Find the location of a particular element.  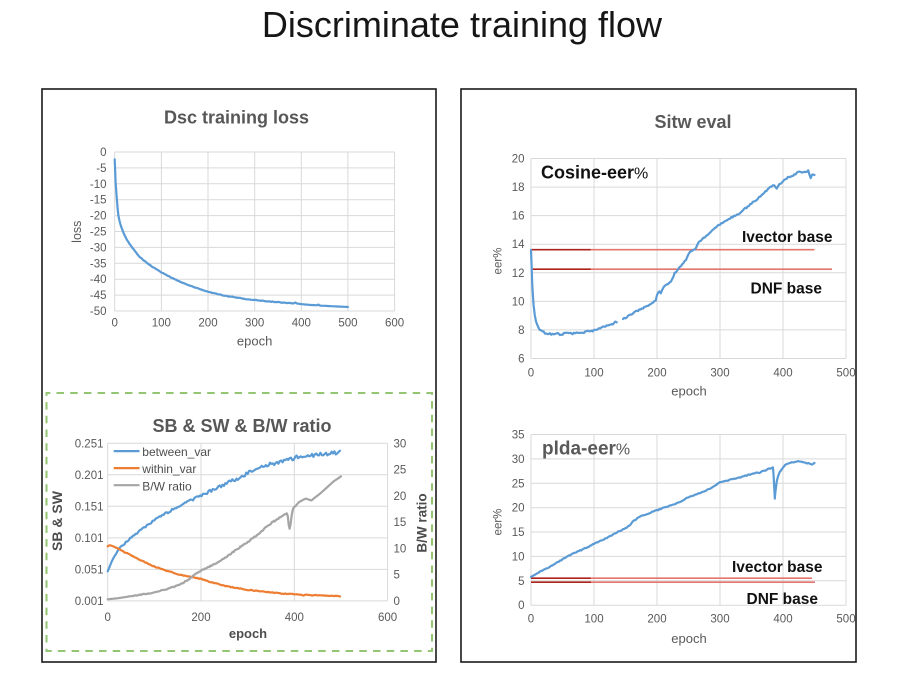

svg-text: -15 is located at coordinates (98, 201).